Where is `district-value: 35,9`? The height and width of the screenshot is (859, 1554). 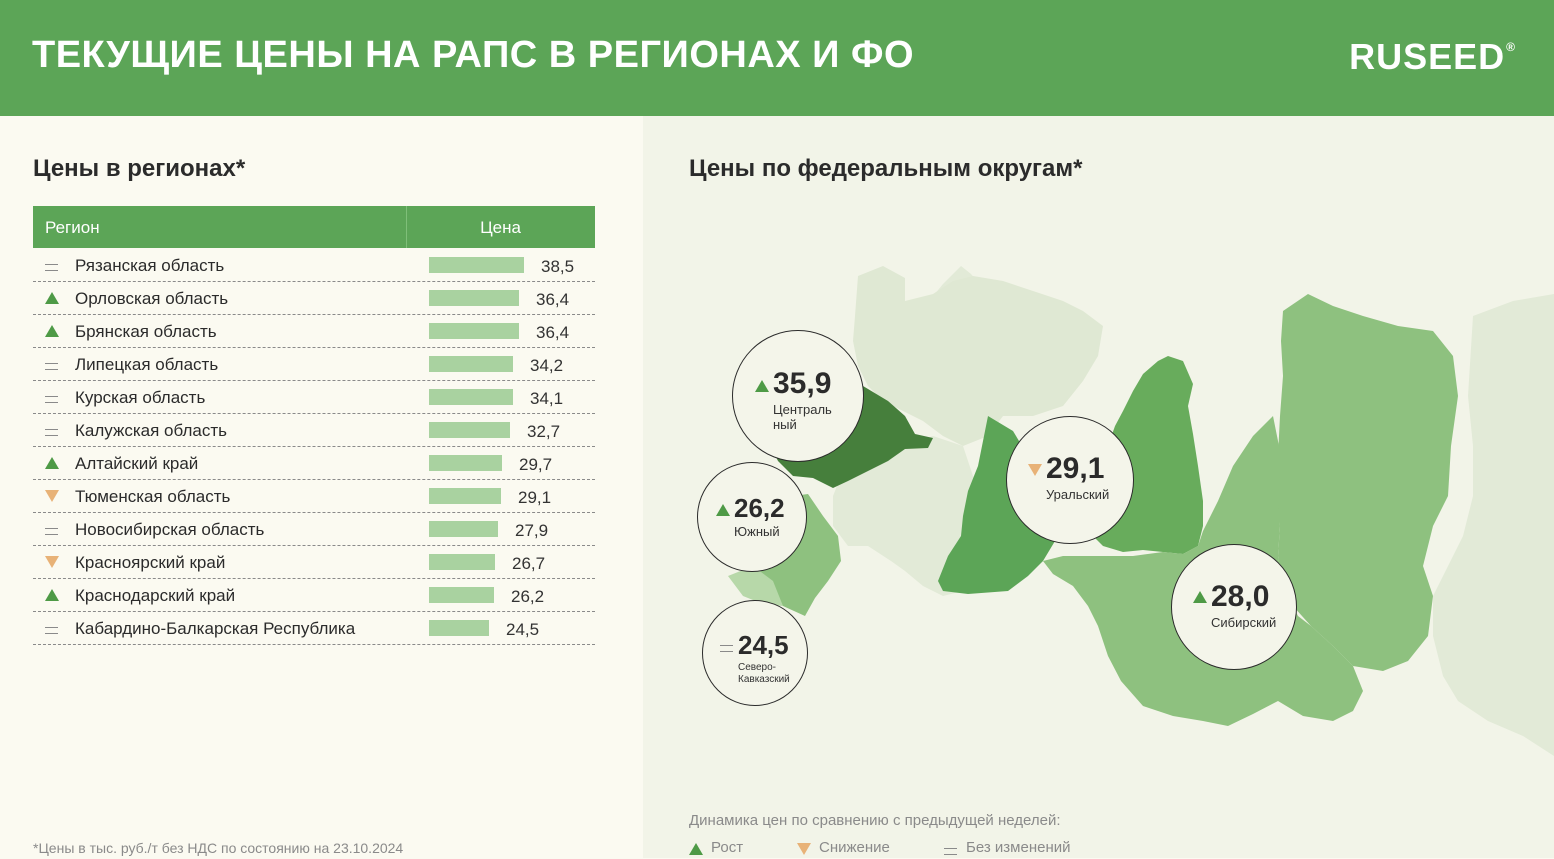
district-value: 35,9 is located at coordinates (802, 383).